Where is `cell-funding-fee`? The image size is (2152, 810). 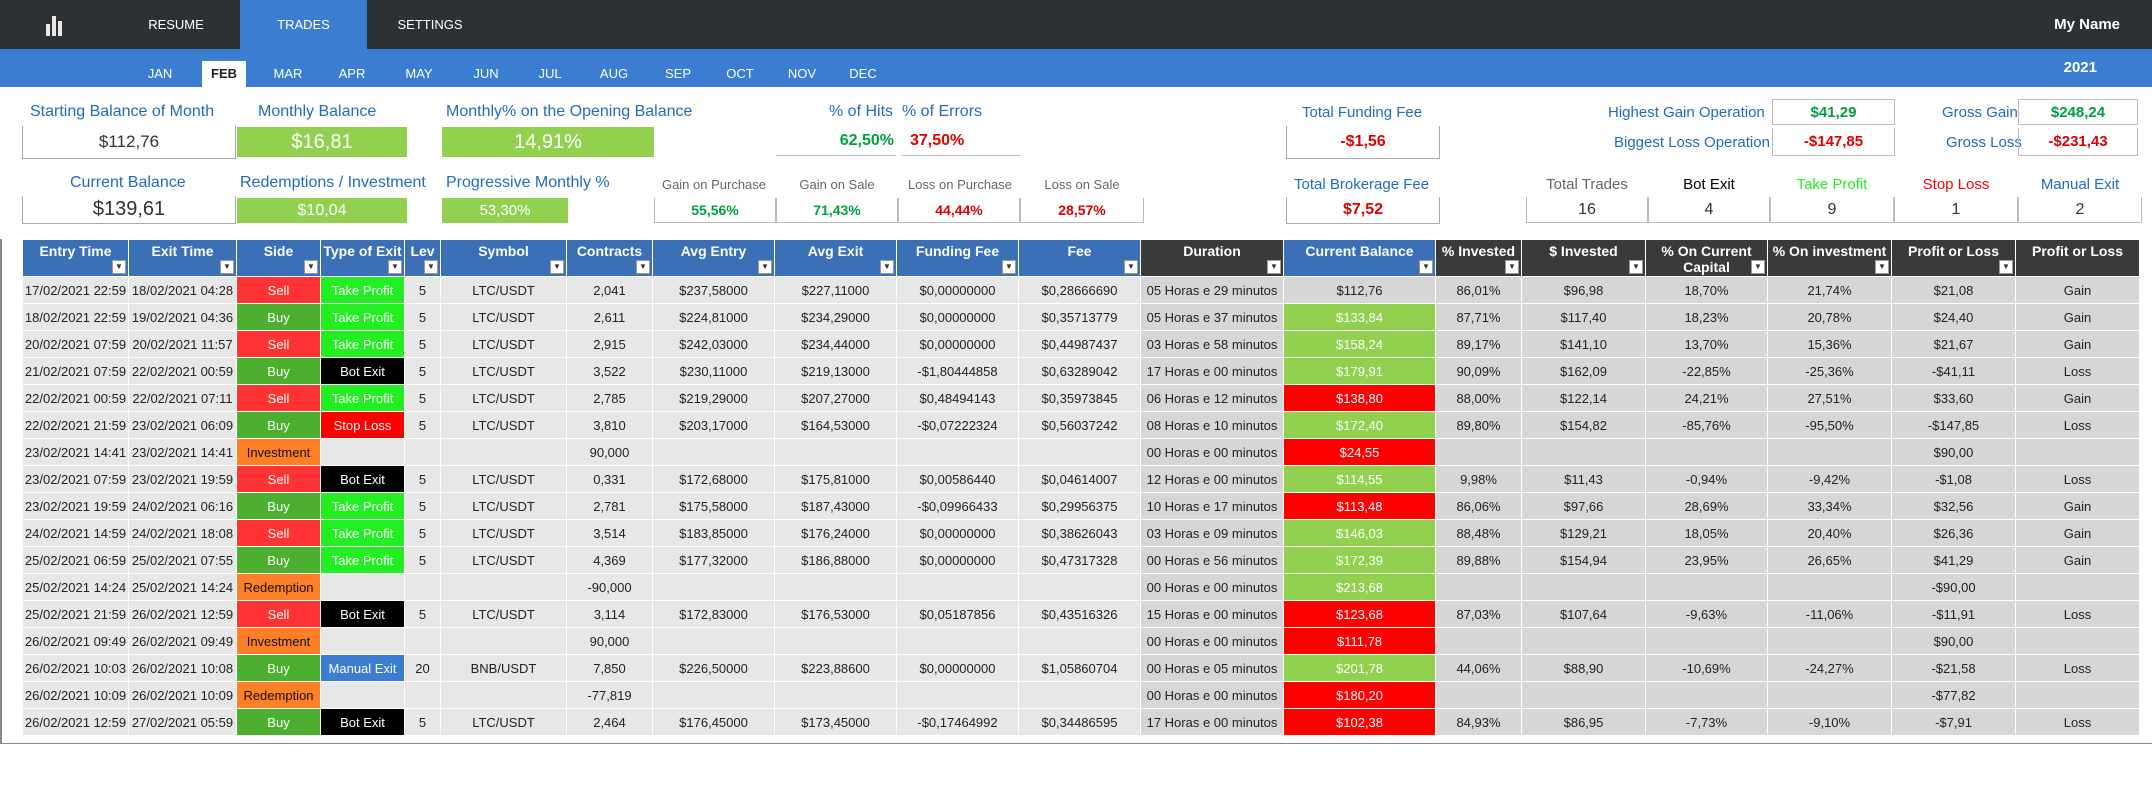
cell-funding-fee is located at coordinates (957, 587).